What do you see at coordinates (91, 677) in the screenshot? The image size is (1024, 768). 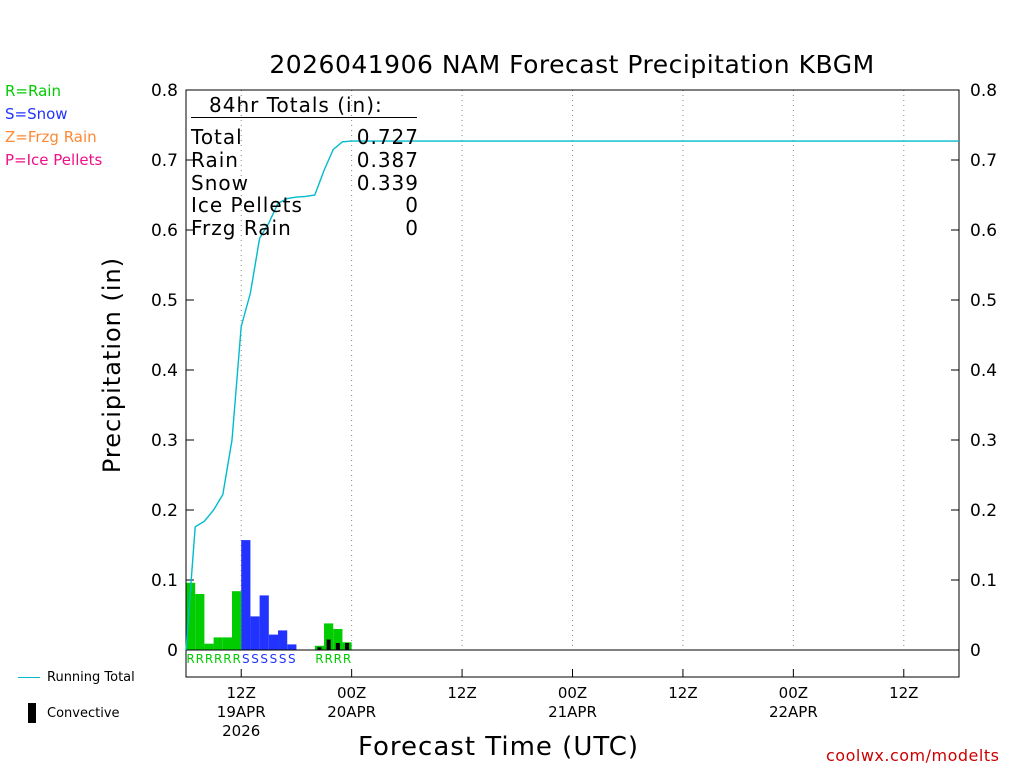 I see `running-total-legend-label: Running Total` at bounding box center [91, 677].